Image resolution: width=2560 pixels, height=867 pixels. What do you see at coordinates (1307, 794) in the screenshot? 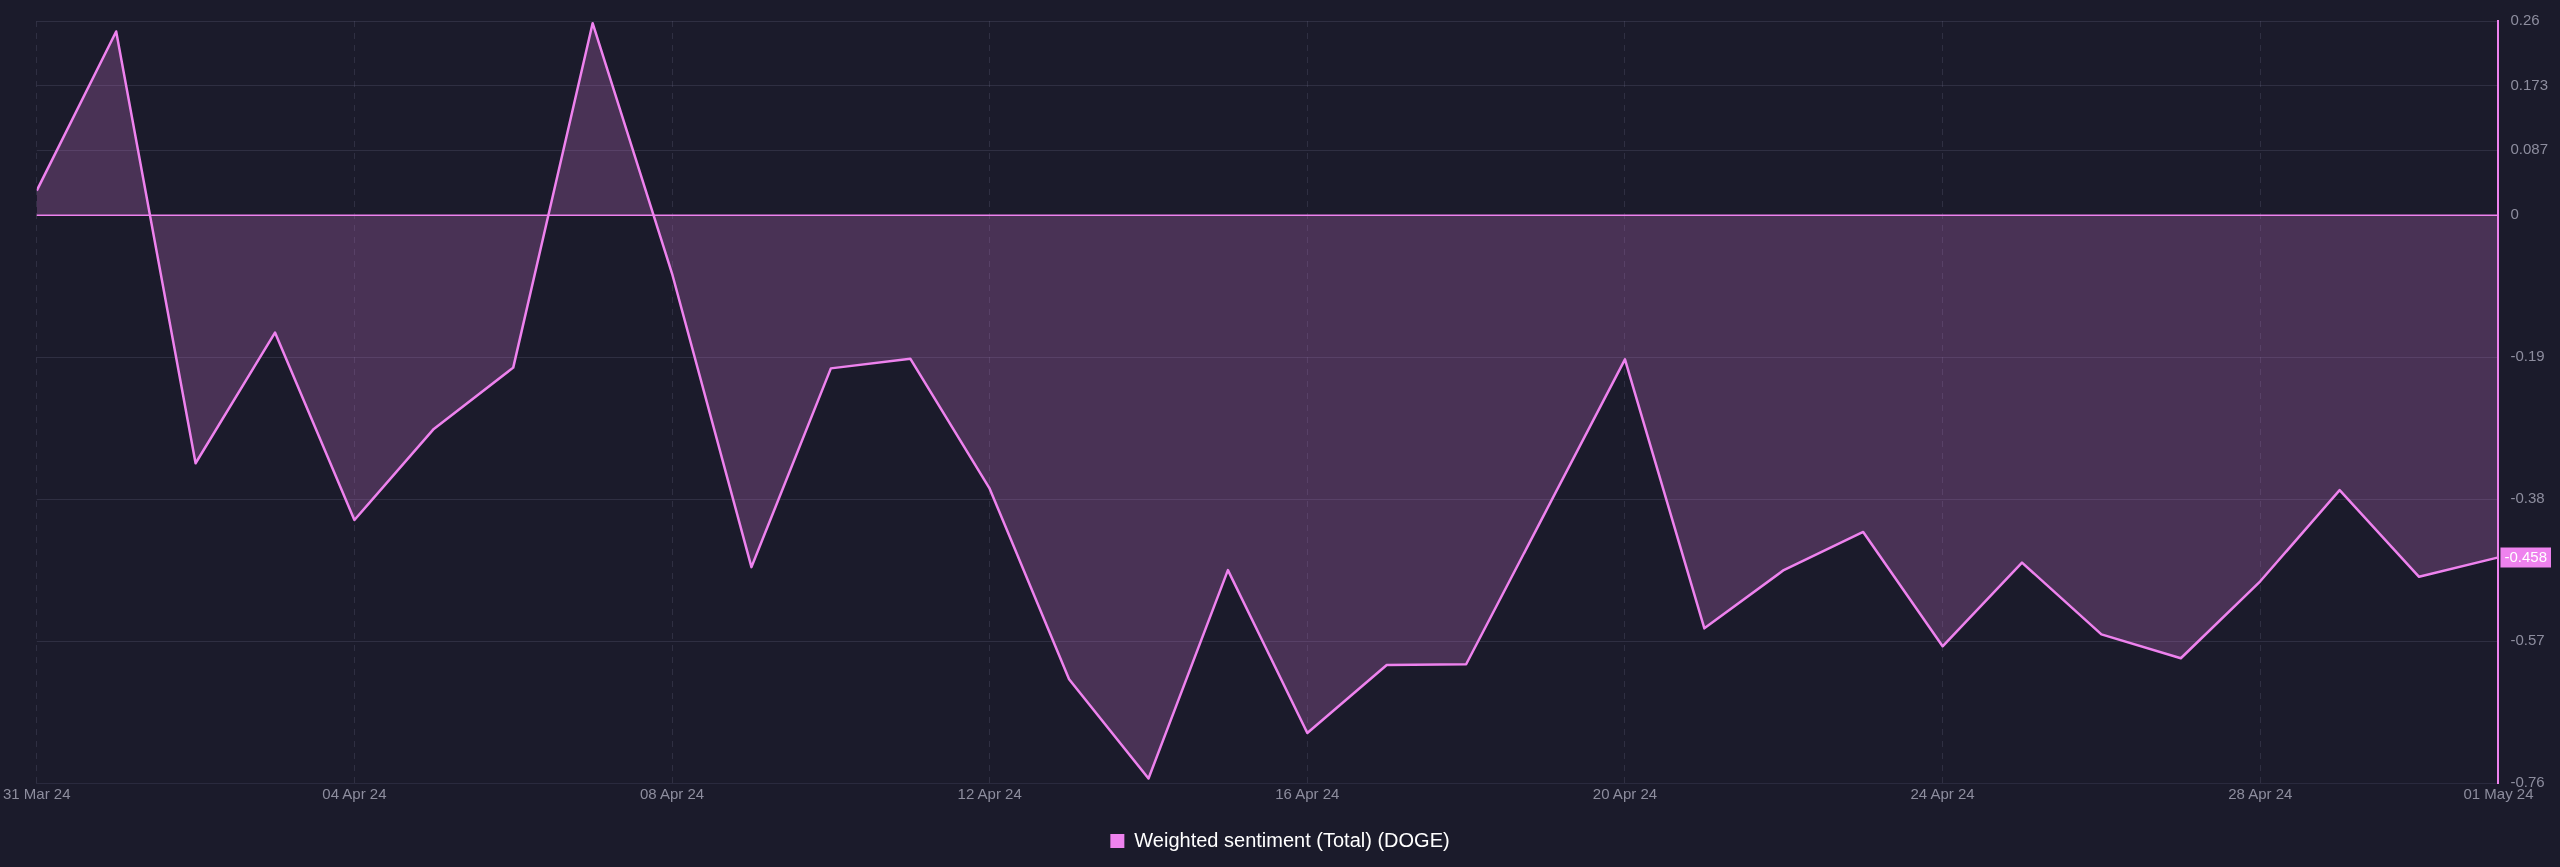
I see `x-tick-label: 16 Apr 24` at bounding box center [1307, 794].